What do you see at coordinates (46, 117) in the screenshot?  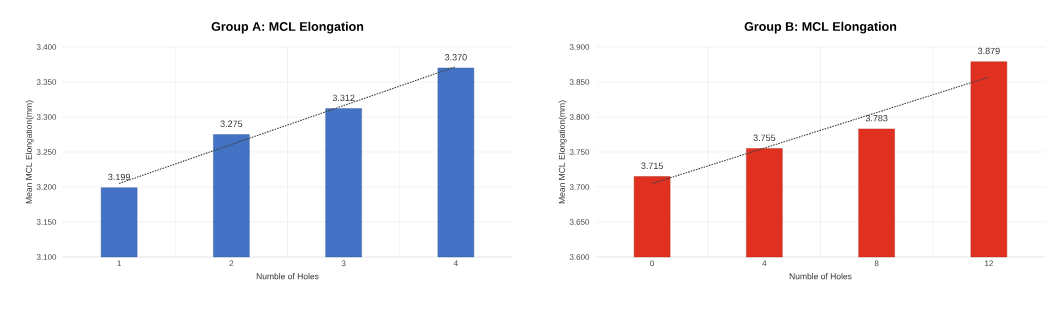 I see `y-tick-label: 3.300` at bounding box center [46, 117].